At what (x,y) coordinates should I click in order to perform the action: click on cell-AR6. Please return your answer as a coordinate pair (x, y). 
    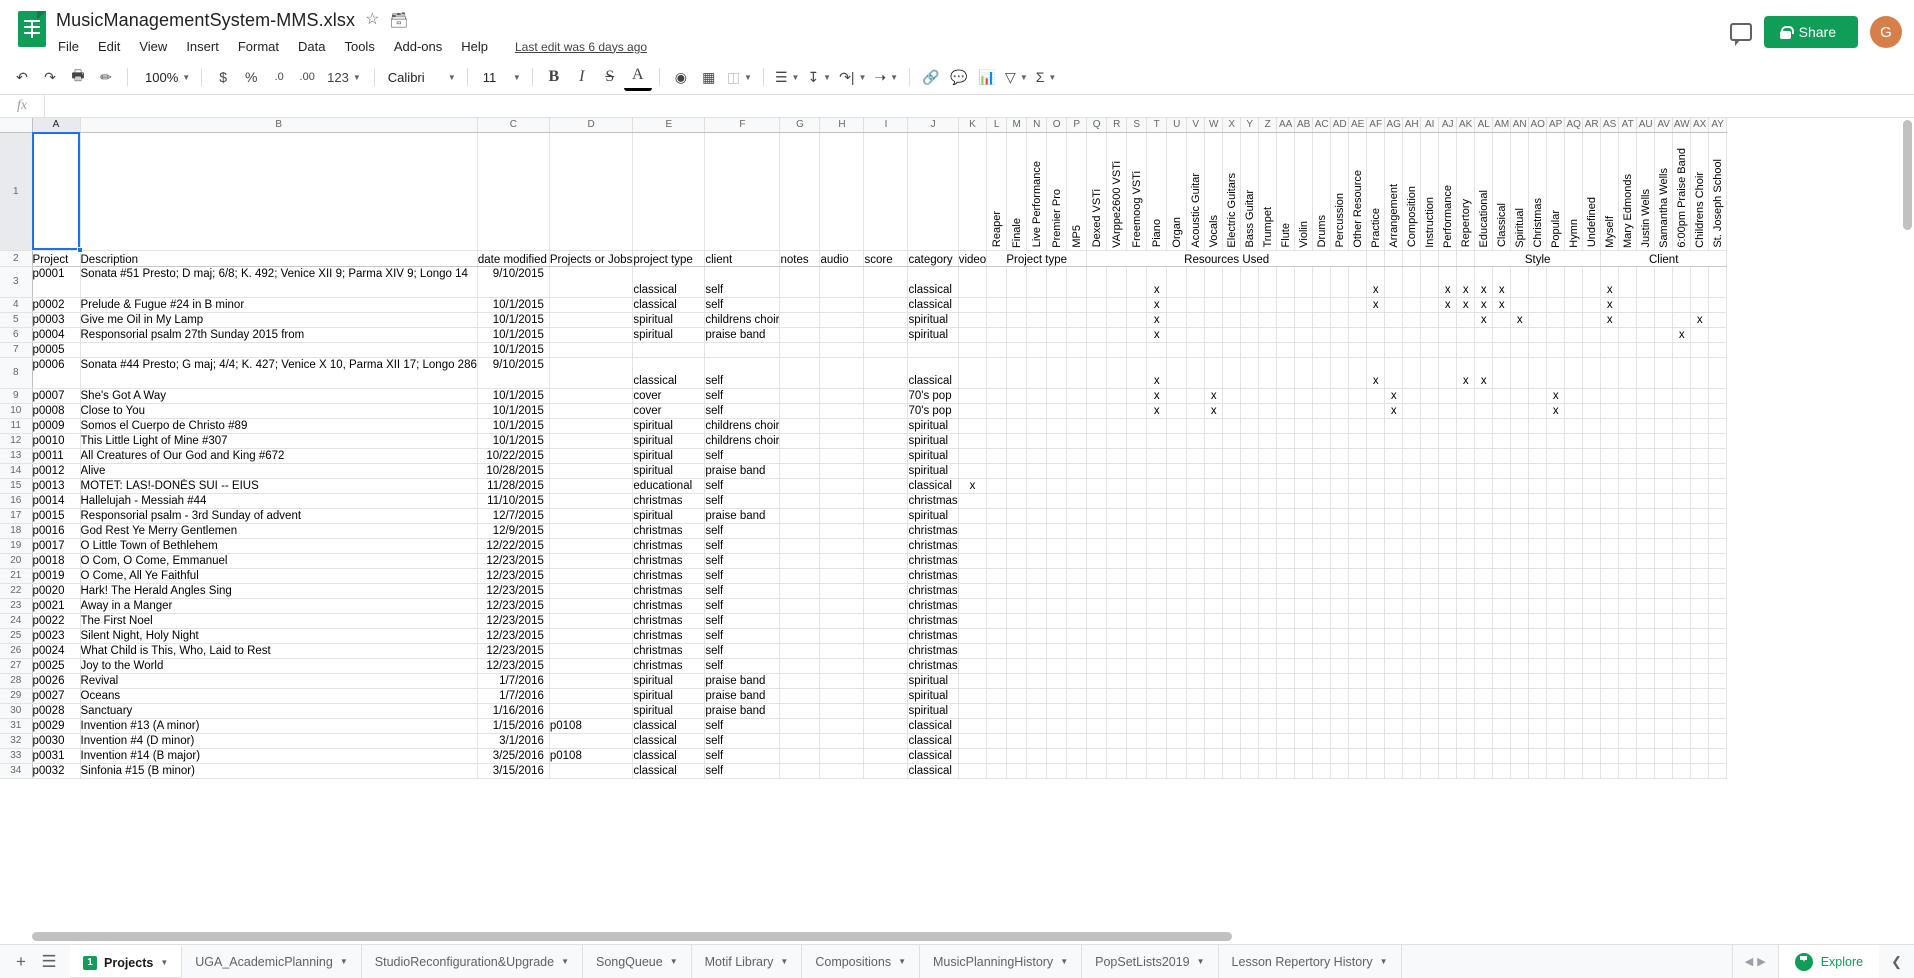
    Looking at the image, I should click on (1592, 335).